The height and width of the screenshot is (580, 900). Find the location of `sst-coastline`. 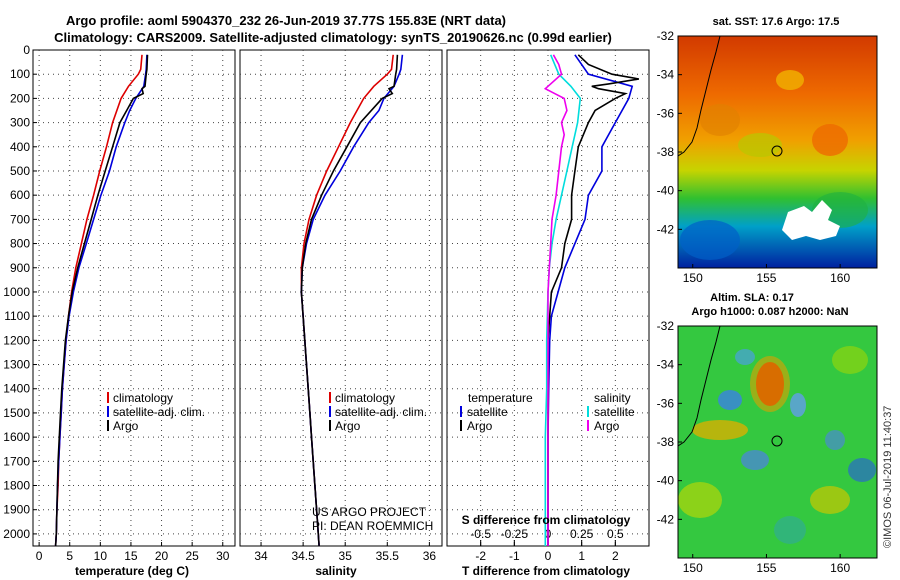

sst-coastline is located at coordinates (699, 96).